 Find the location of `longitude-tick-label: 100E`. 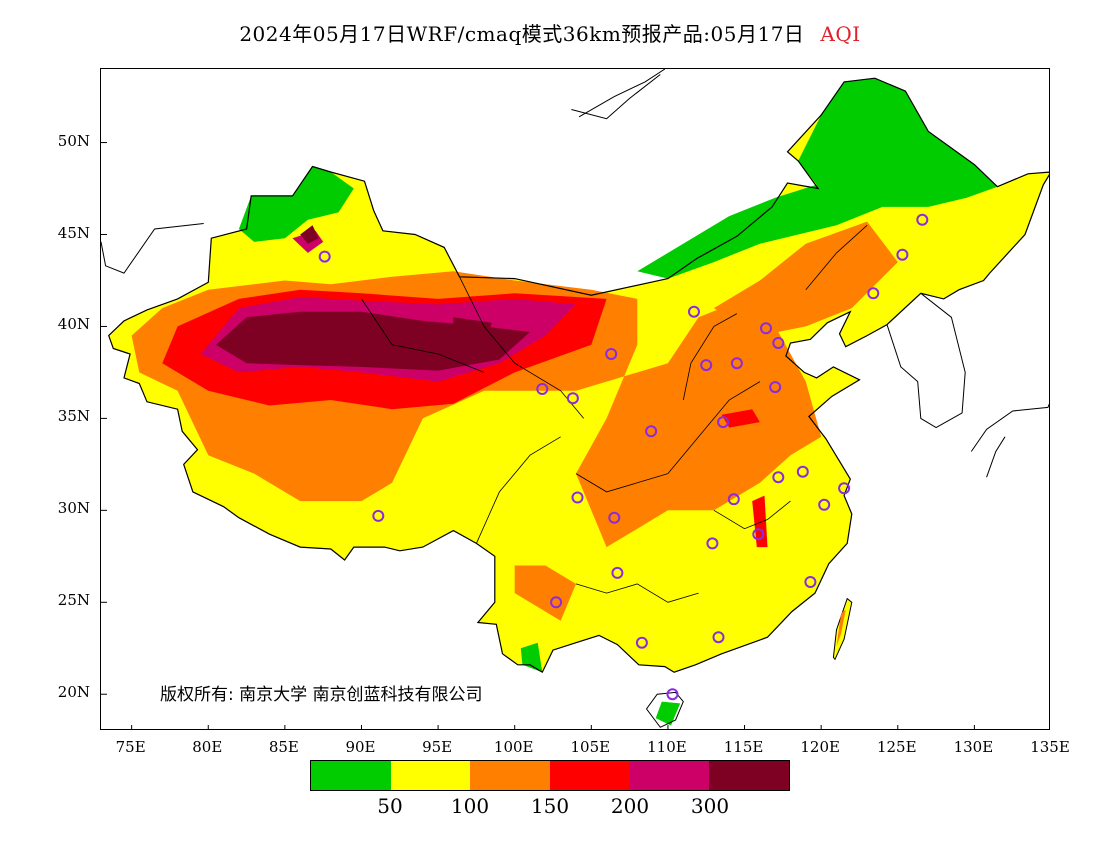

longitude-tick-label: 100E is located at coordinates (513, 747).